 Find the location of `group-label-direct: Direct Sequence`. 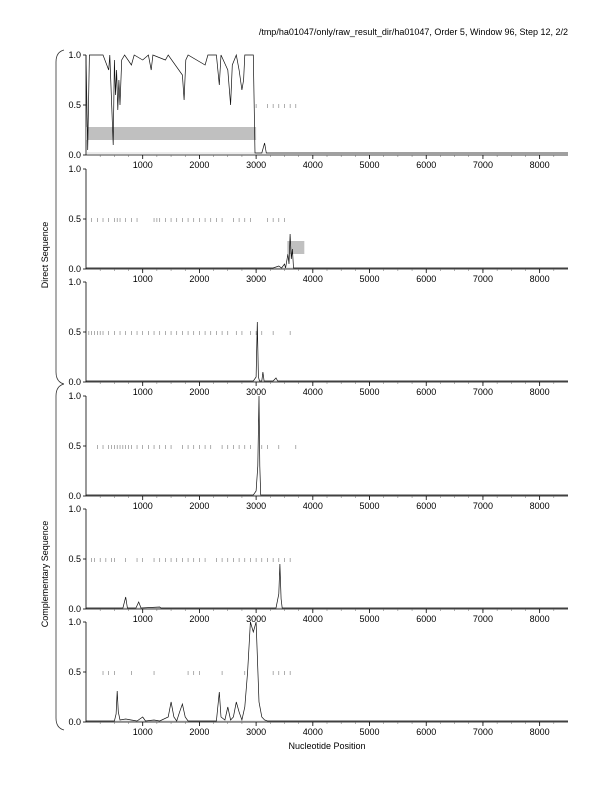

group-label-direct: Direct Sequence is located at coordinates (45, 255).